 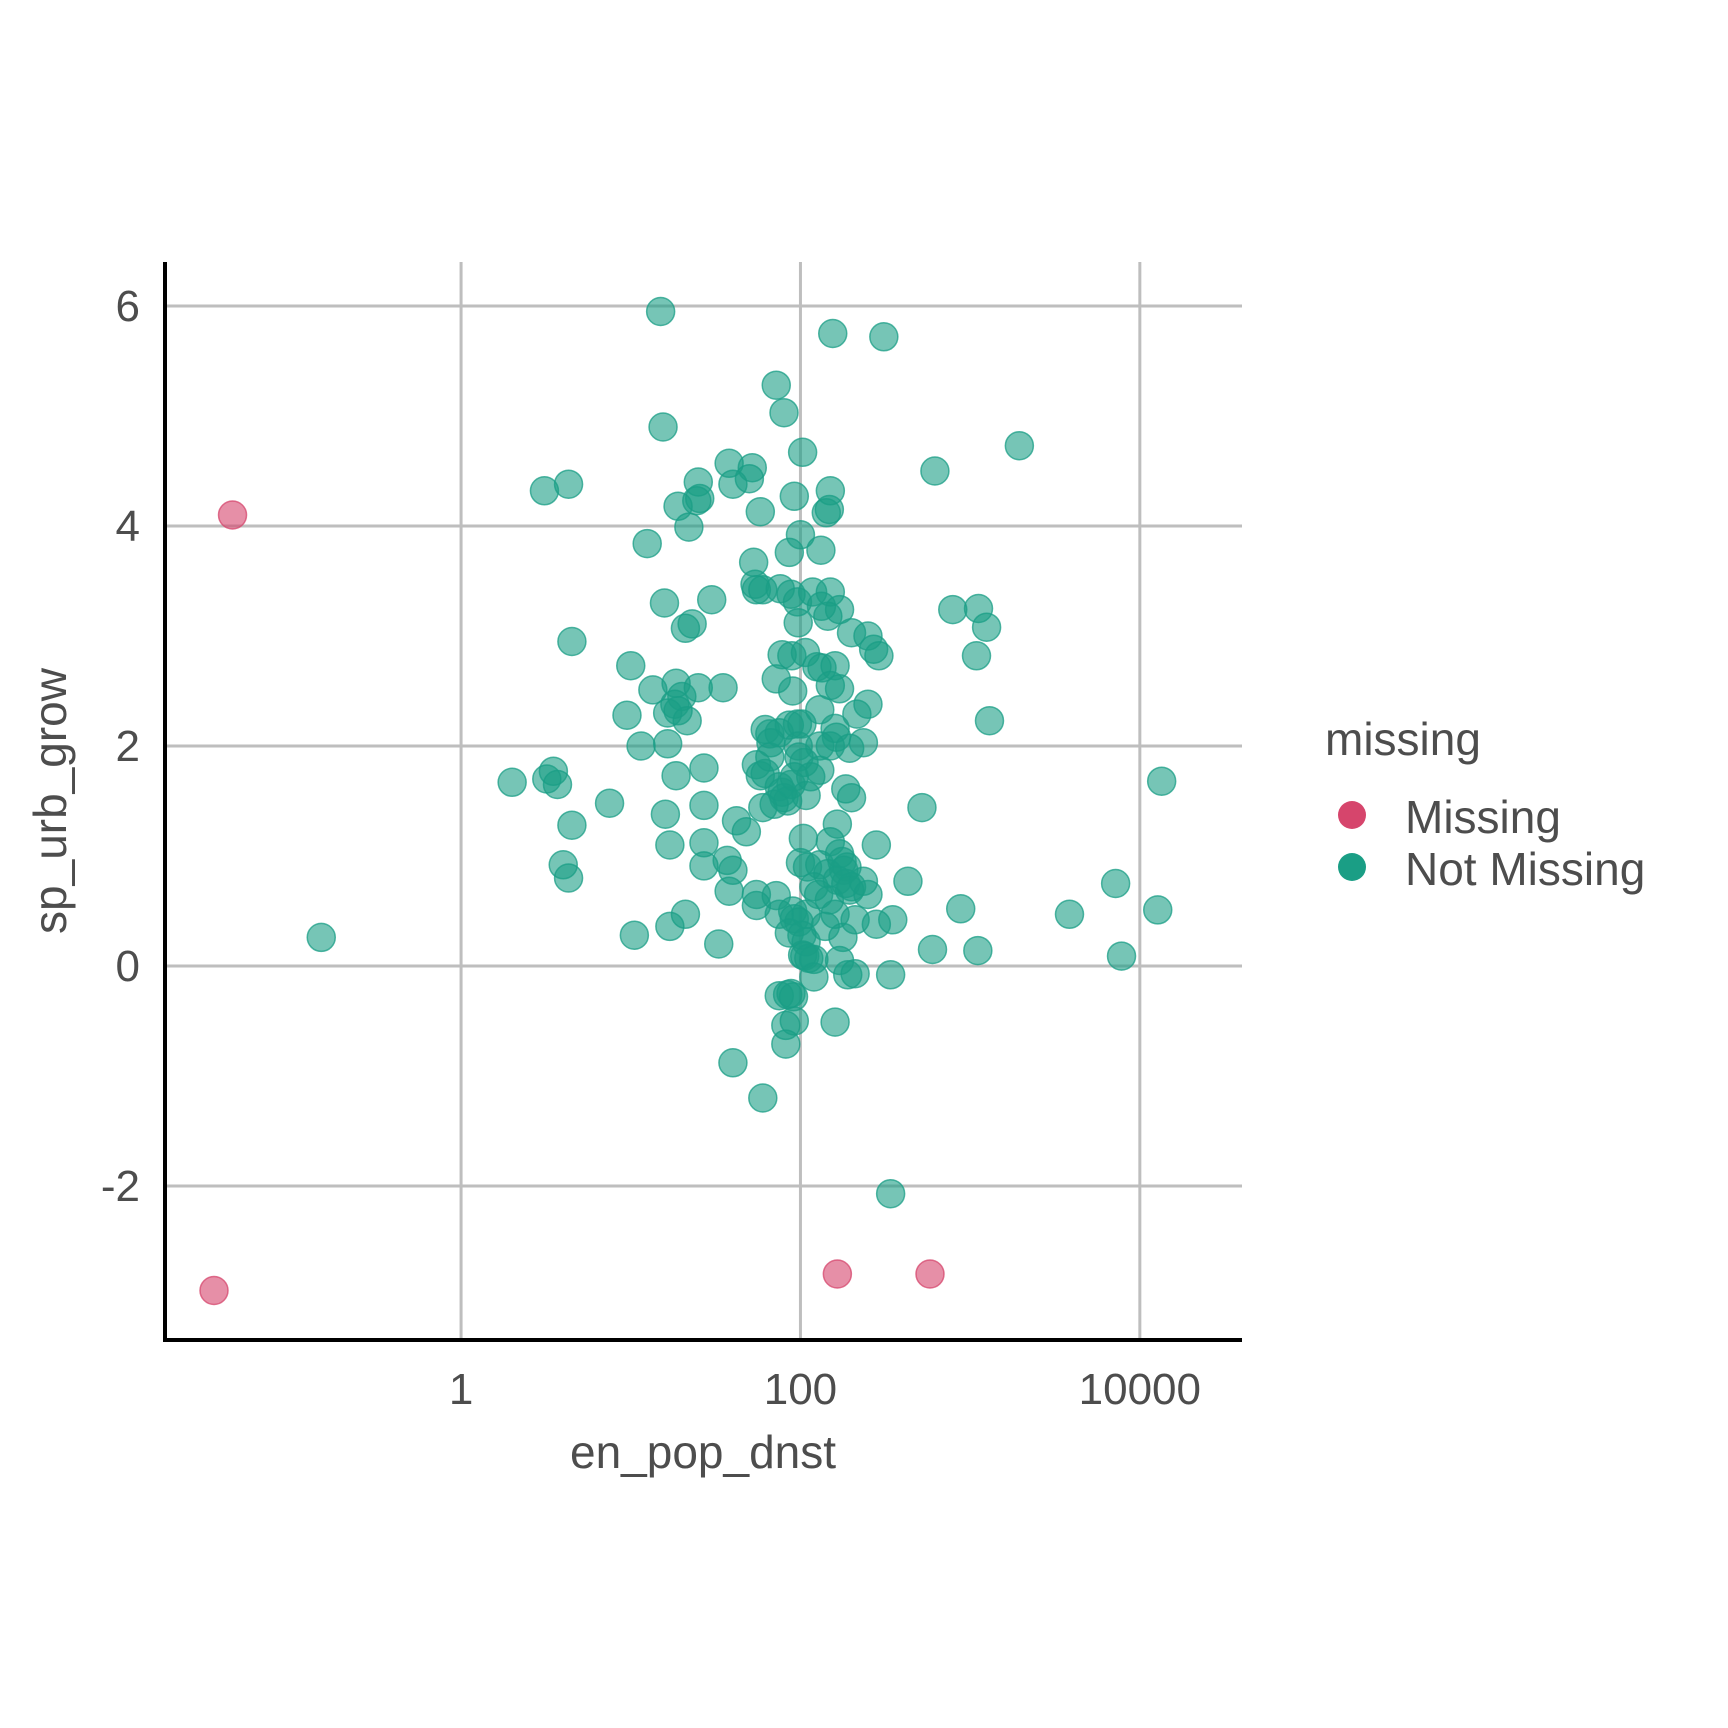 I want to click on x-tick-labels: 1 100 10000, so click(x=825, y=1389).